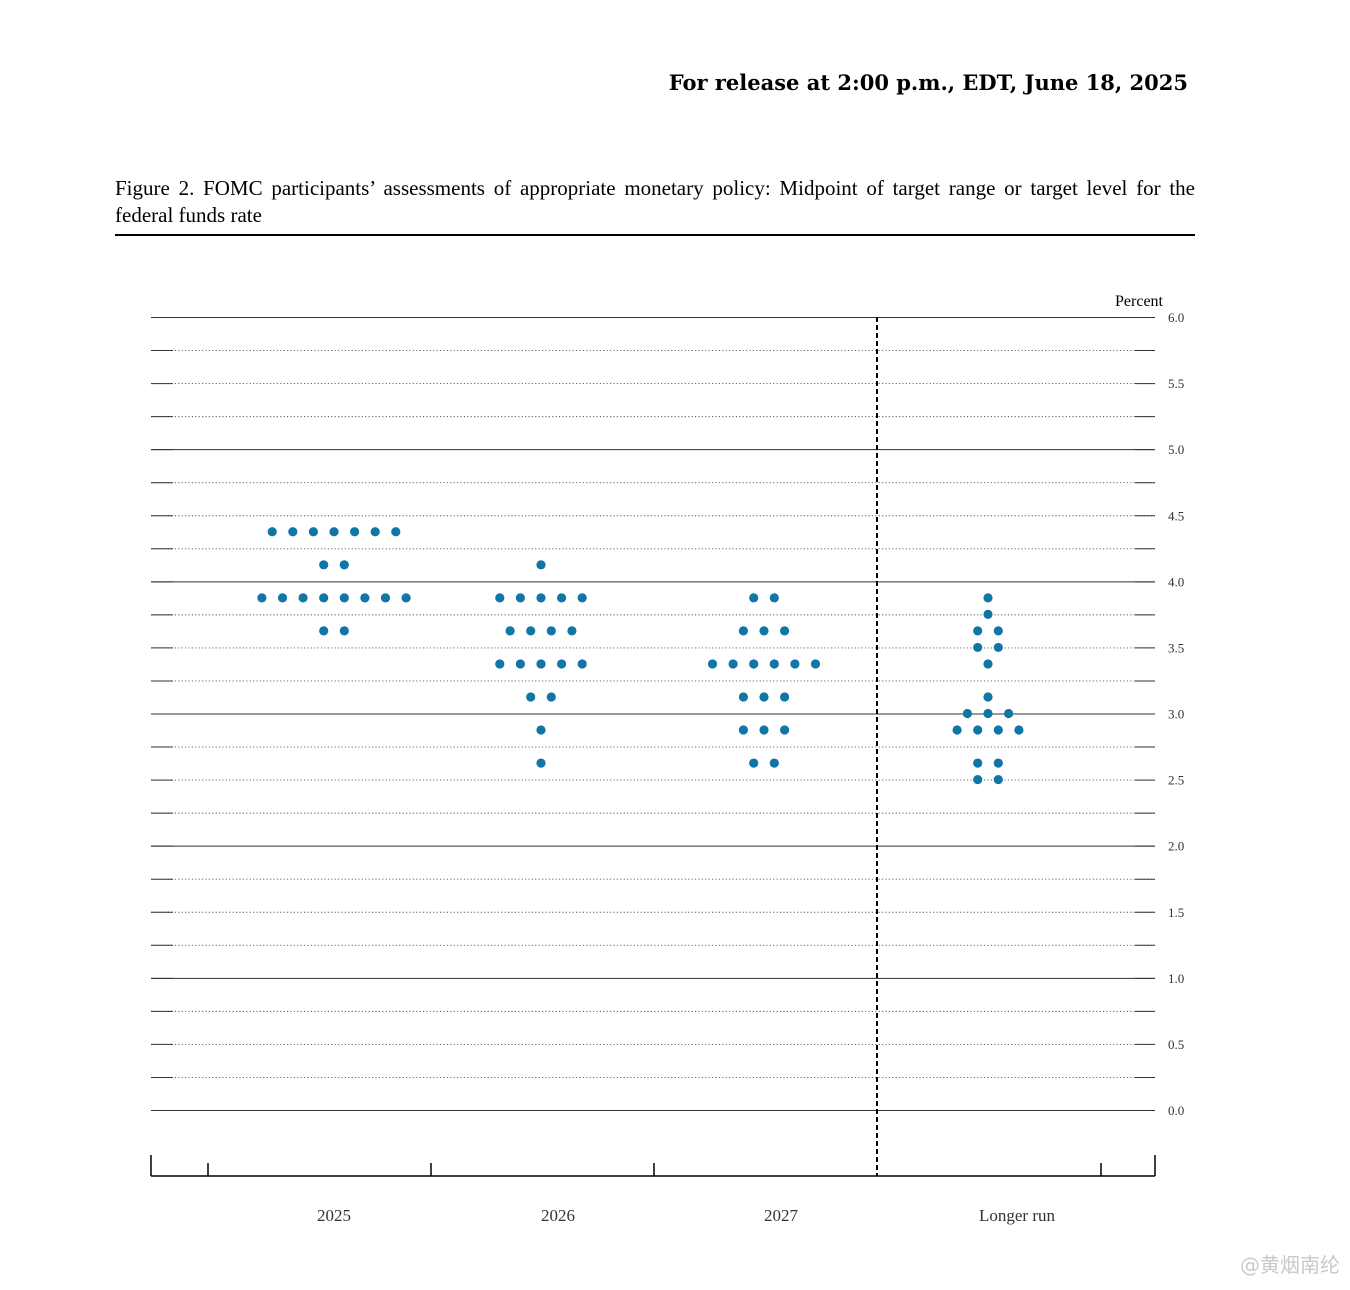 The image size is (1350, 1290). Describe the element at coordinates (1176, 383) in the screenshot. I see `y-tick-label: 5.5` at that location.